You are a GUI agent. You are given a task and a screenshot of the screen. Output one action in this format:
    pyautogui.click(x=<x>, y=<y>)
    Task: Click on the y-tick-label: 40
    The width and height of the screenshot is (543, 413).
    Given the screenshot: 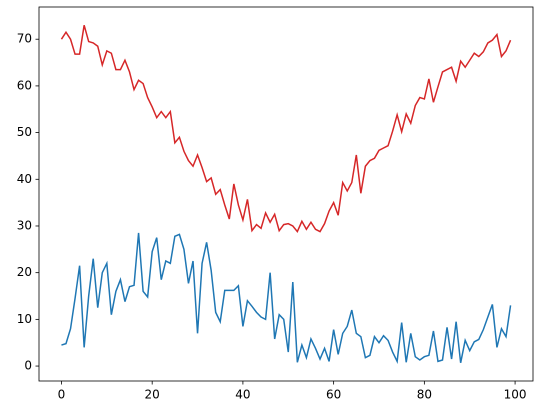 What is the action you would take?
    pyautogui.click(x=24, y=179)
    